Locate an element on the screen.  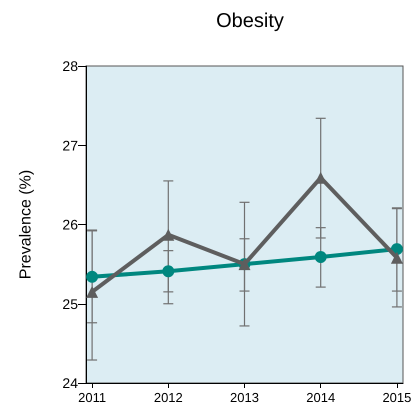
y-tick-label: 24 is located at coordinates (70, 383).